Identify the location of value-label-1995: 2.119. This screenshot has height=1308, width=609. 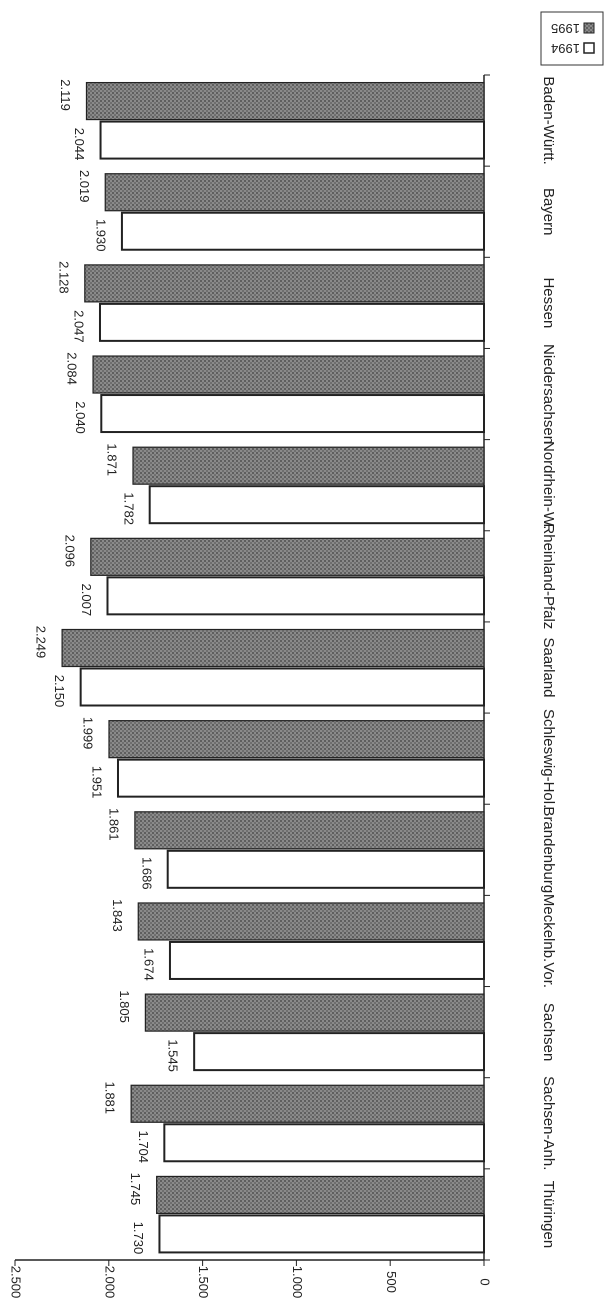
(65, 95).